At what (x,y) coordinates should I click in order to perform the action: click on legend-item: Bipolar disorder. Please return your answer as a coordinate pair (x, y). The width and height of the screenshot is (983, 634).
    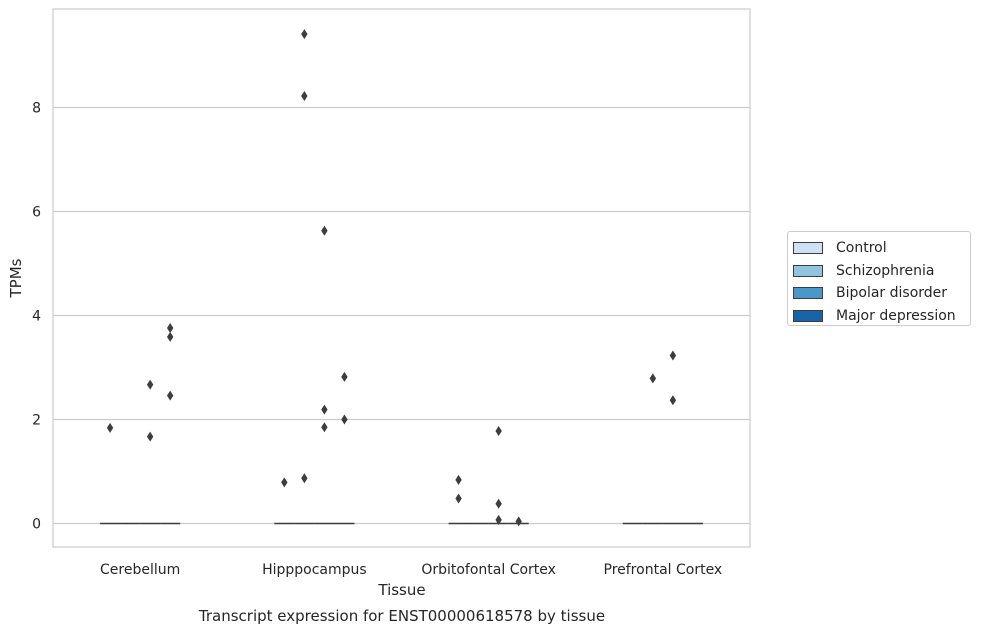
    Looking at the image, I should click on (879, 293).